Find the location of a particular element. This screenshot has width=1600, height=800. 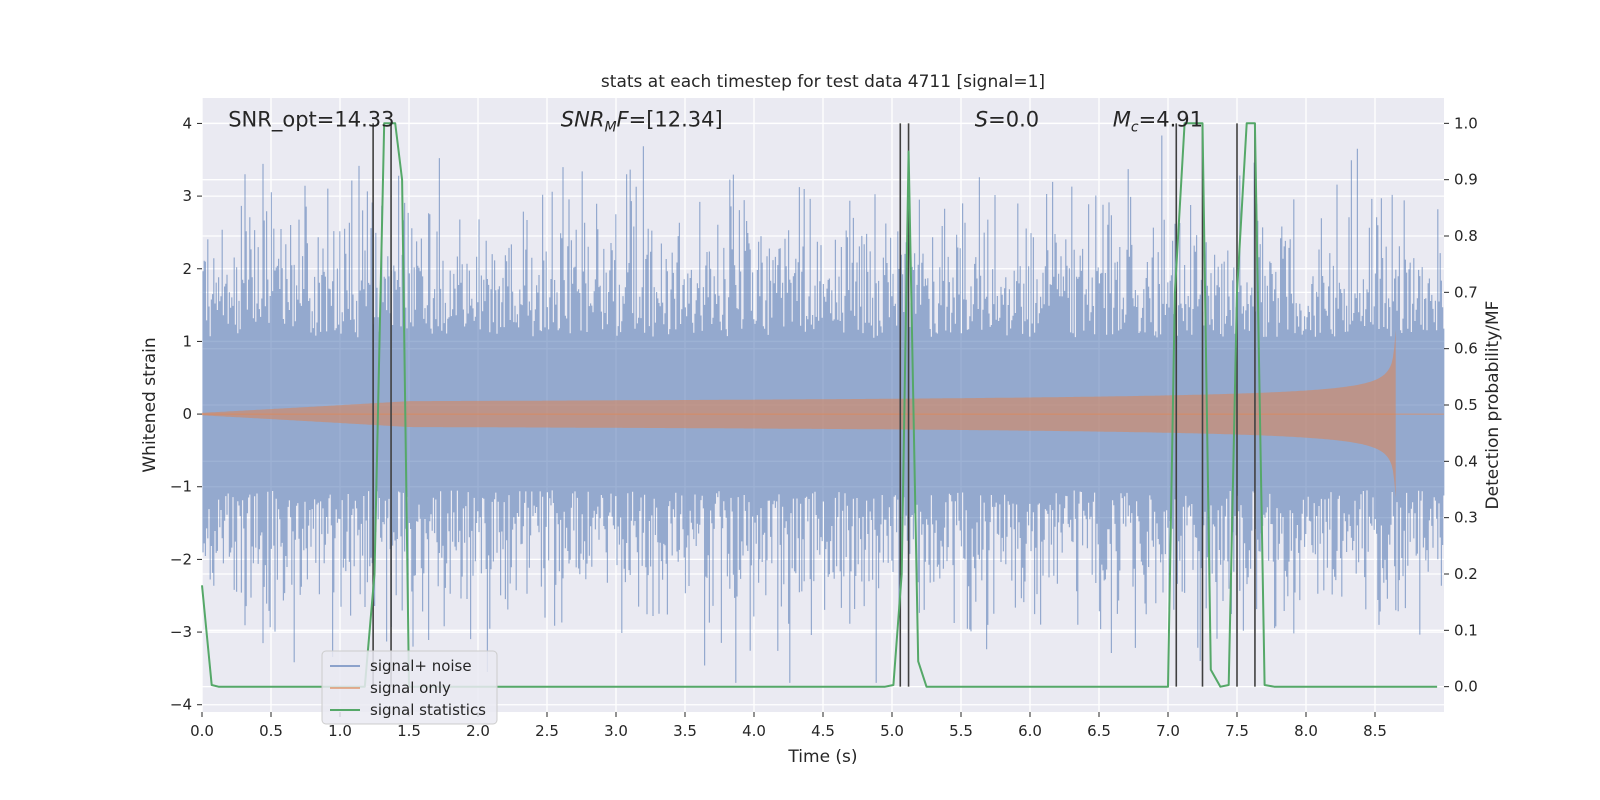

x-tick-label: 6.0 is located at coordinates (1030, 731).